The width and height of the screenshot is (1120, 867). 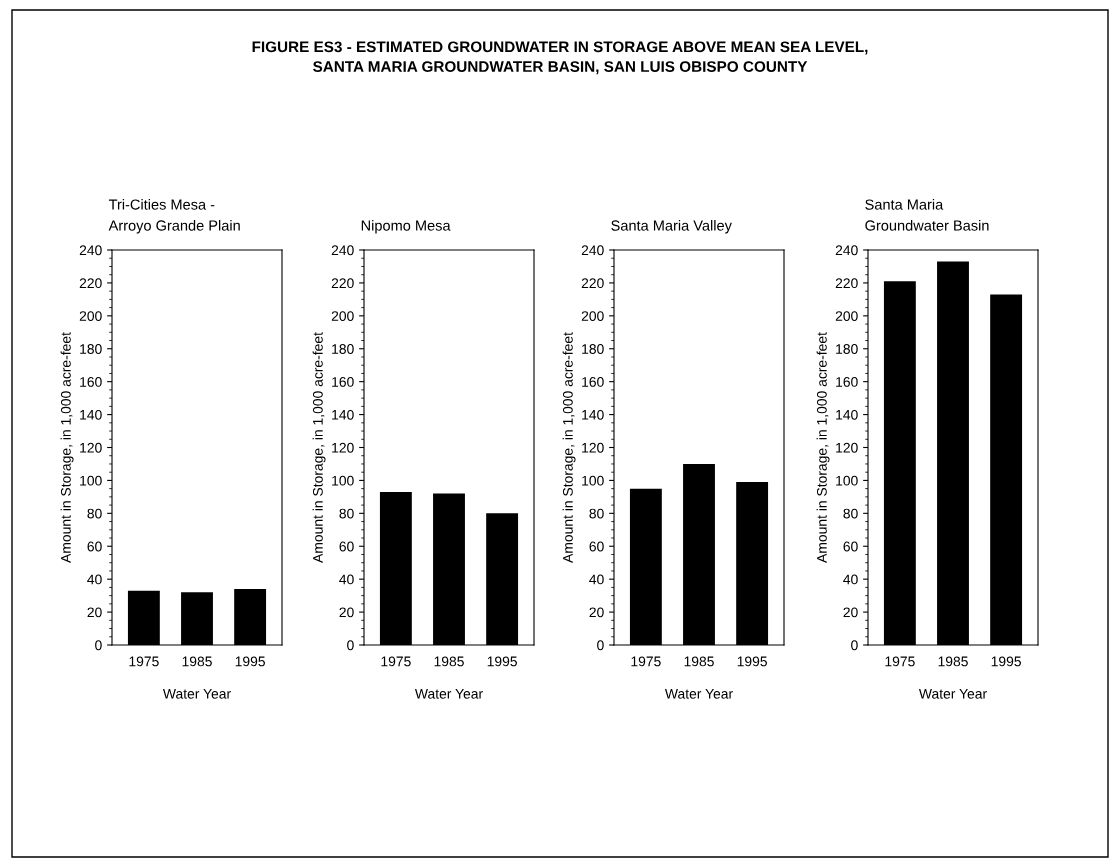 What do you see at coordinates (671, 226) in the screenshot?
I see `chart-title: Santa Maria Valley` at bounding box center [671, 226].